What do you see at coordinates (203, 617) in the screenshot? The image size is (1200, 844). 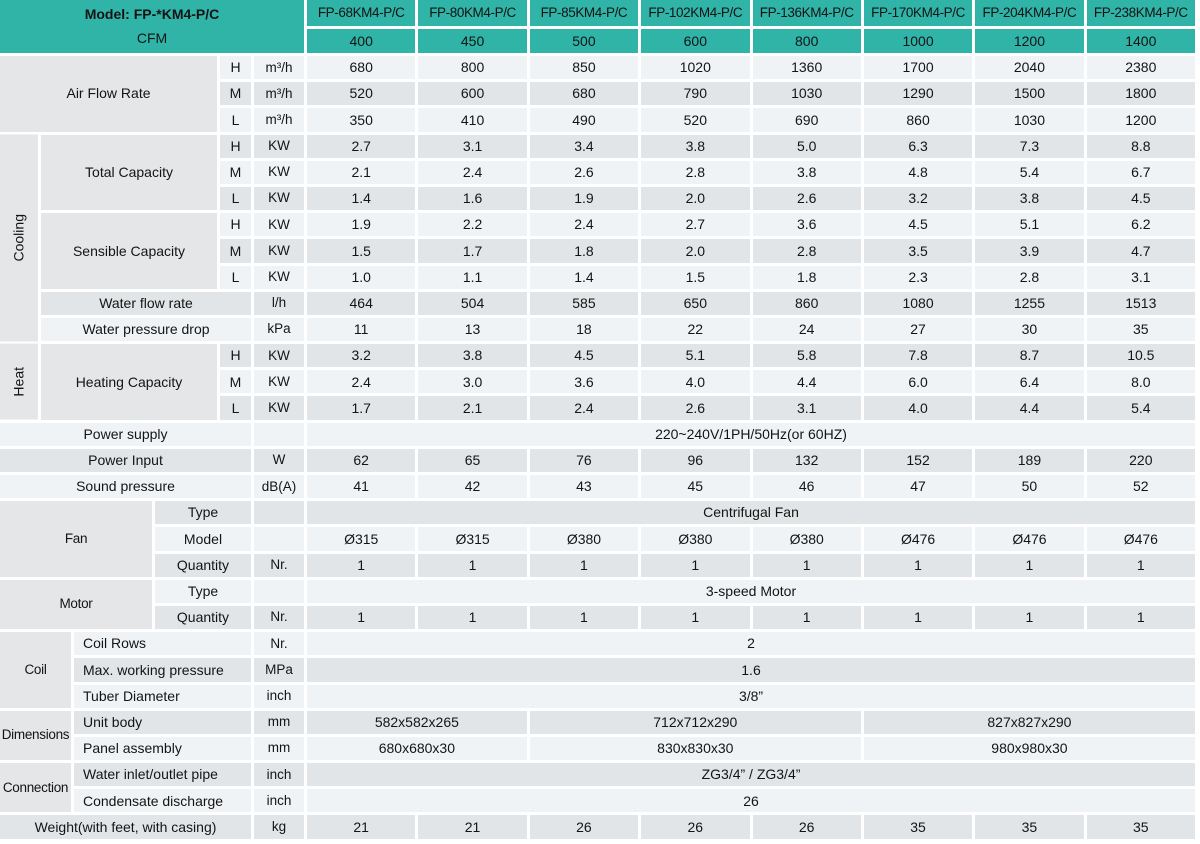 I see `label-motor-quantity: Quantity` at bounding box center [203, 617].